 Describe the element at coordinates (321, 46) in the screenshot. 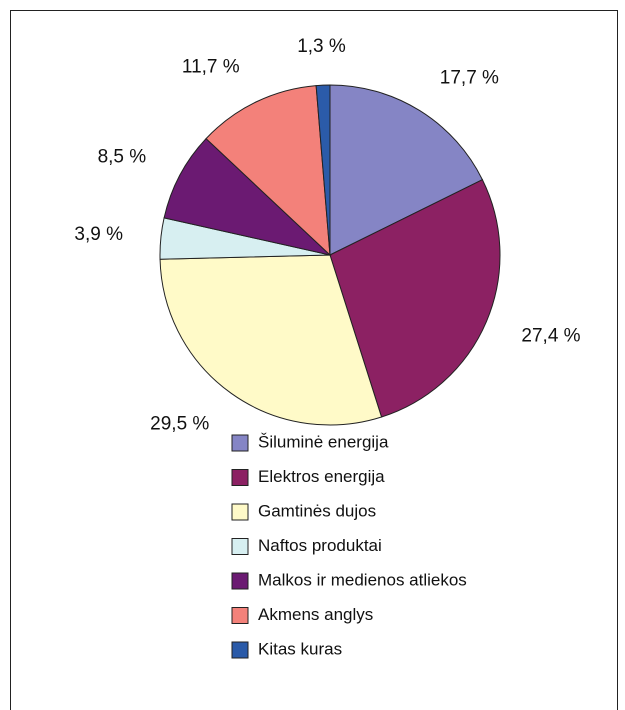

I see `data-label: 1,3 %` at that location.